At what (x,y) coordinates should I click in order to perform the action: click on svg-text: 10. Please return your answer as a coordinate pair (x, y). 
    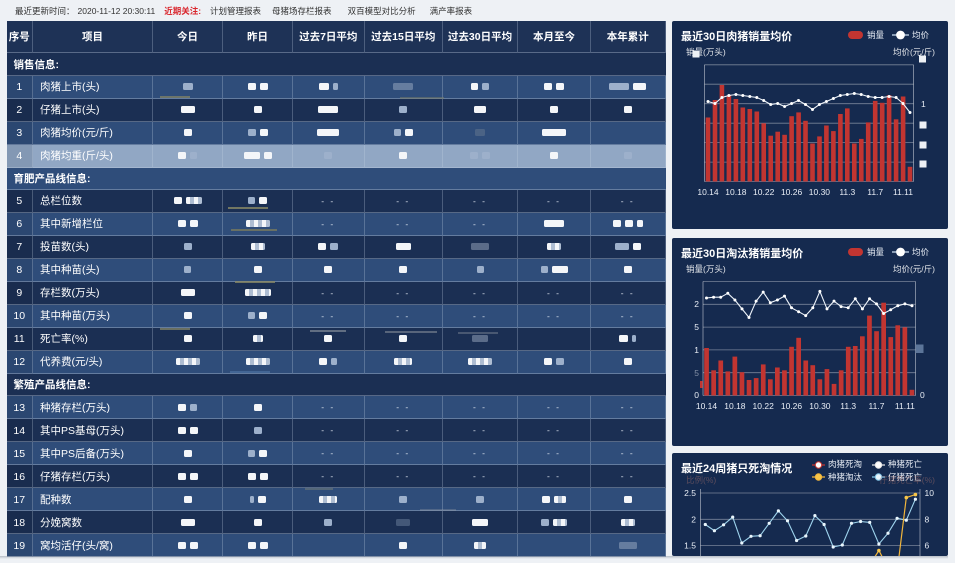
    Looking at the image, I should click on (929, 493).